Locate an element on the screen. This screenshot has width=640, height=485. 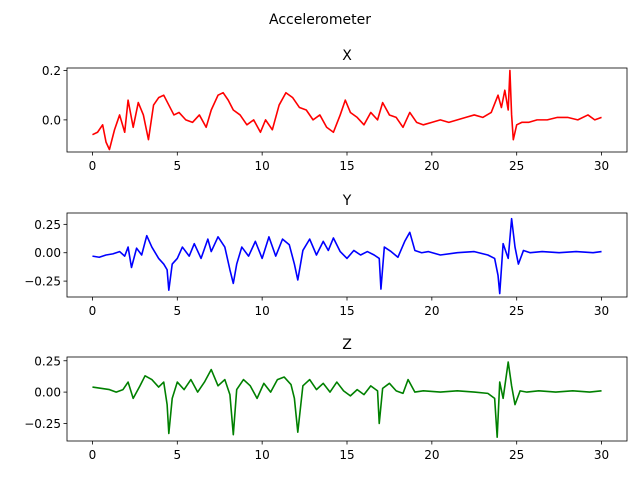
xtick-label-z-6: 30 is located at coordinates (601, 455).